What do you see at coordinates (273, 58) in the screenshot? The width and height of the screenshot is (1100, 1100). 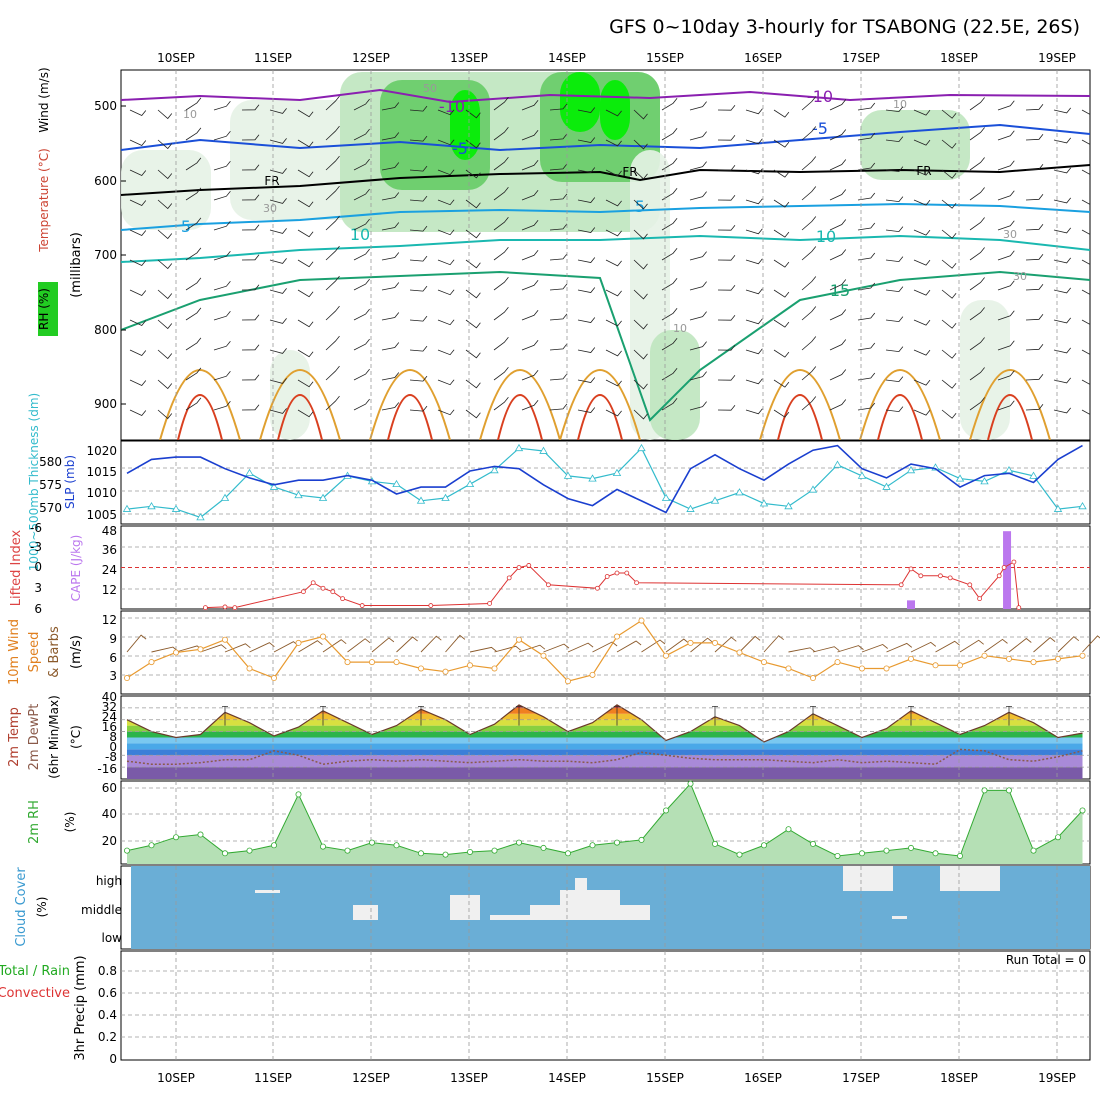 I see `date-label-top-11sep: 11SEP` at bounding box center [273, 58].